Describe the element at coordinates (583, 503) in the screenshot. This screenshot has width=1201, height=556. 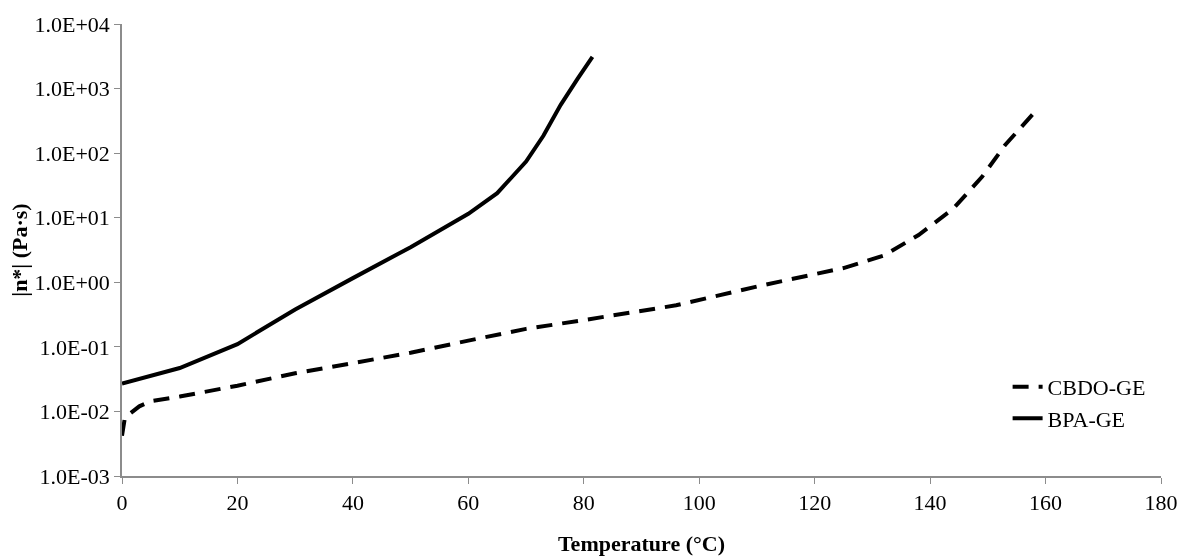
I see `x-tick-label: 80` at that location.